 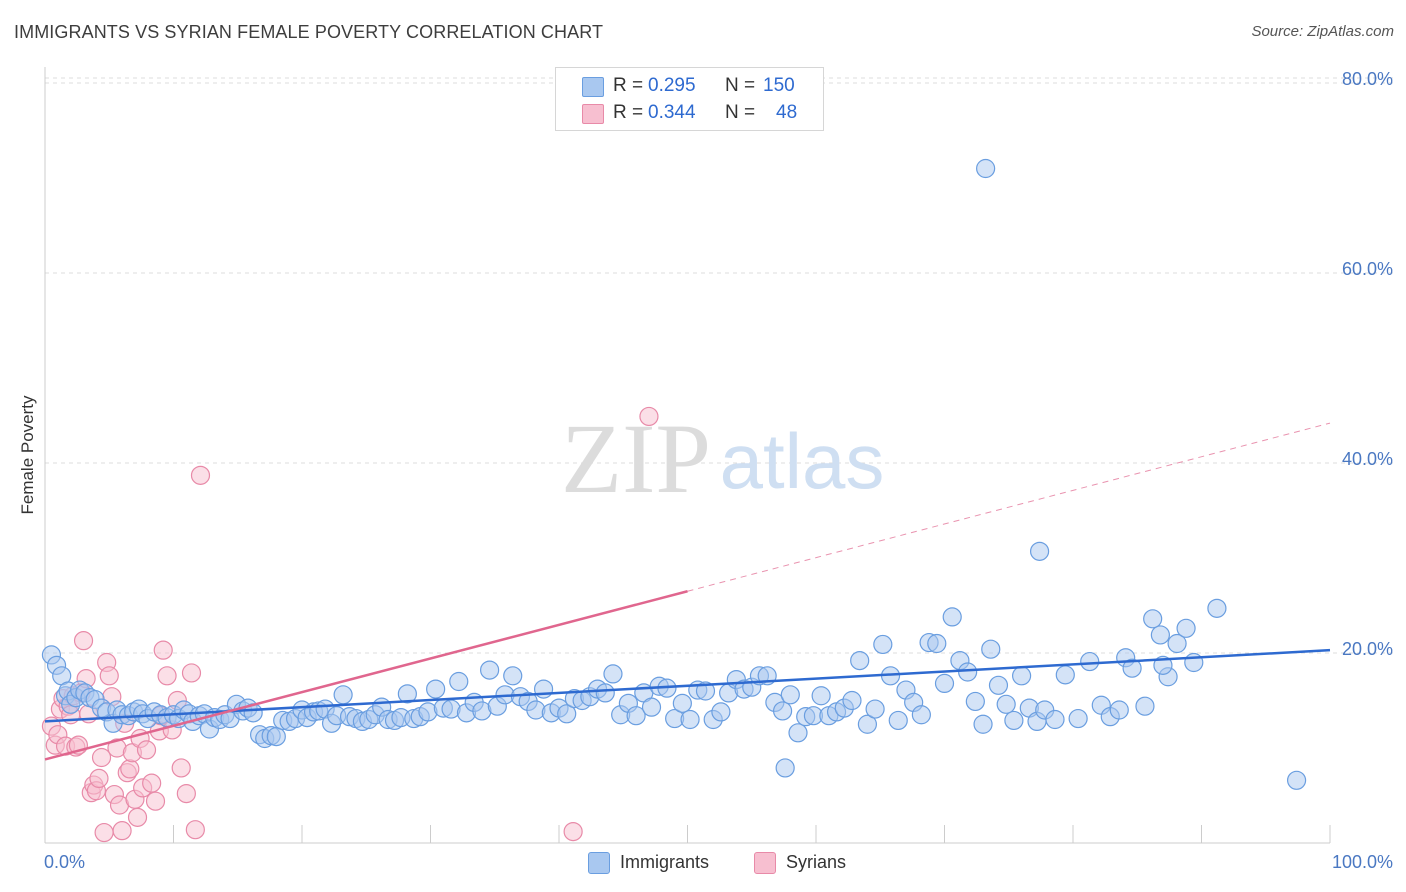 I want to click on legend-label: Syrians, so click(x=816, y=862).